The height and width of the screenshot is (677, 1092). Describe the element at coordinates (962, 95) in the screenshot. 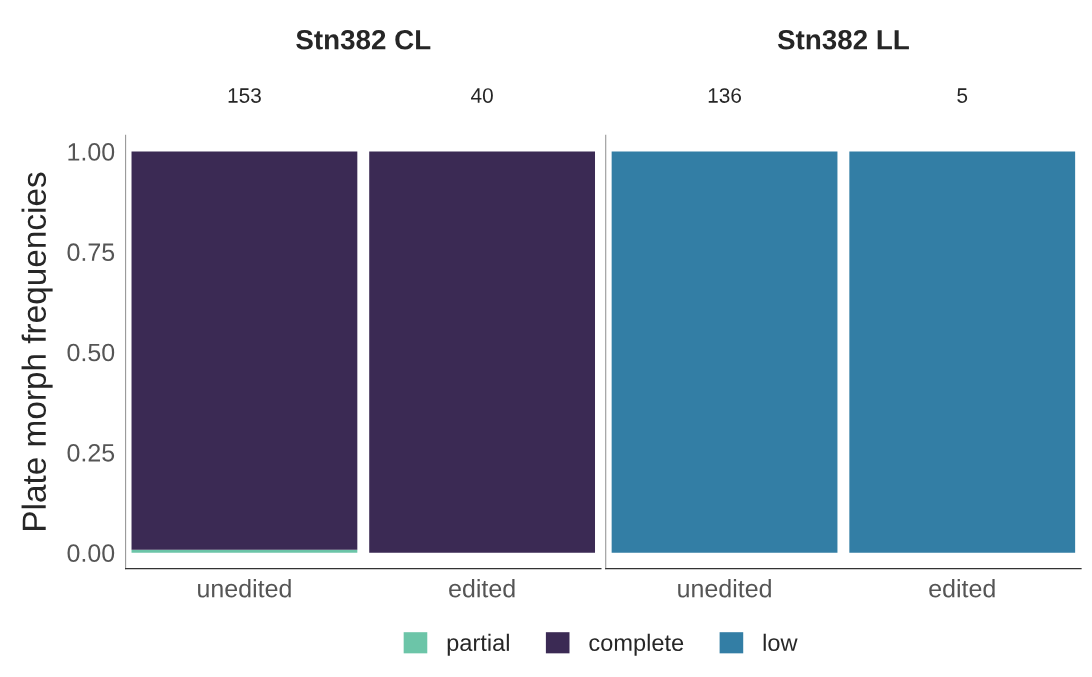

I see `annotation: 5` at that location.